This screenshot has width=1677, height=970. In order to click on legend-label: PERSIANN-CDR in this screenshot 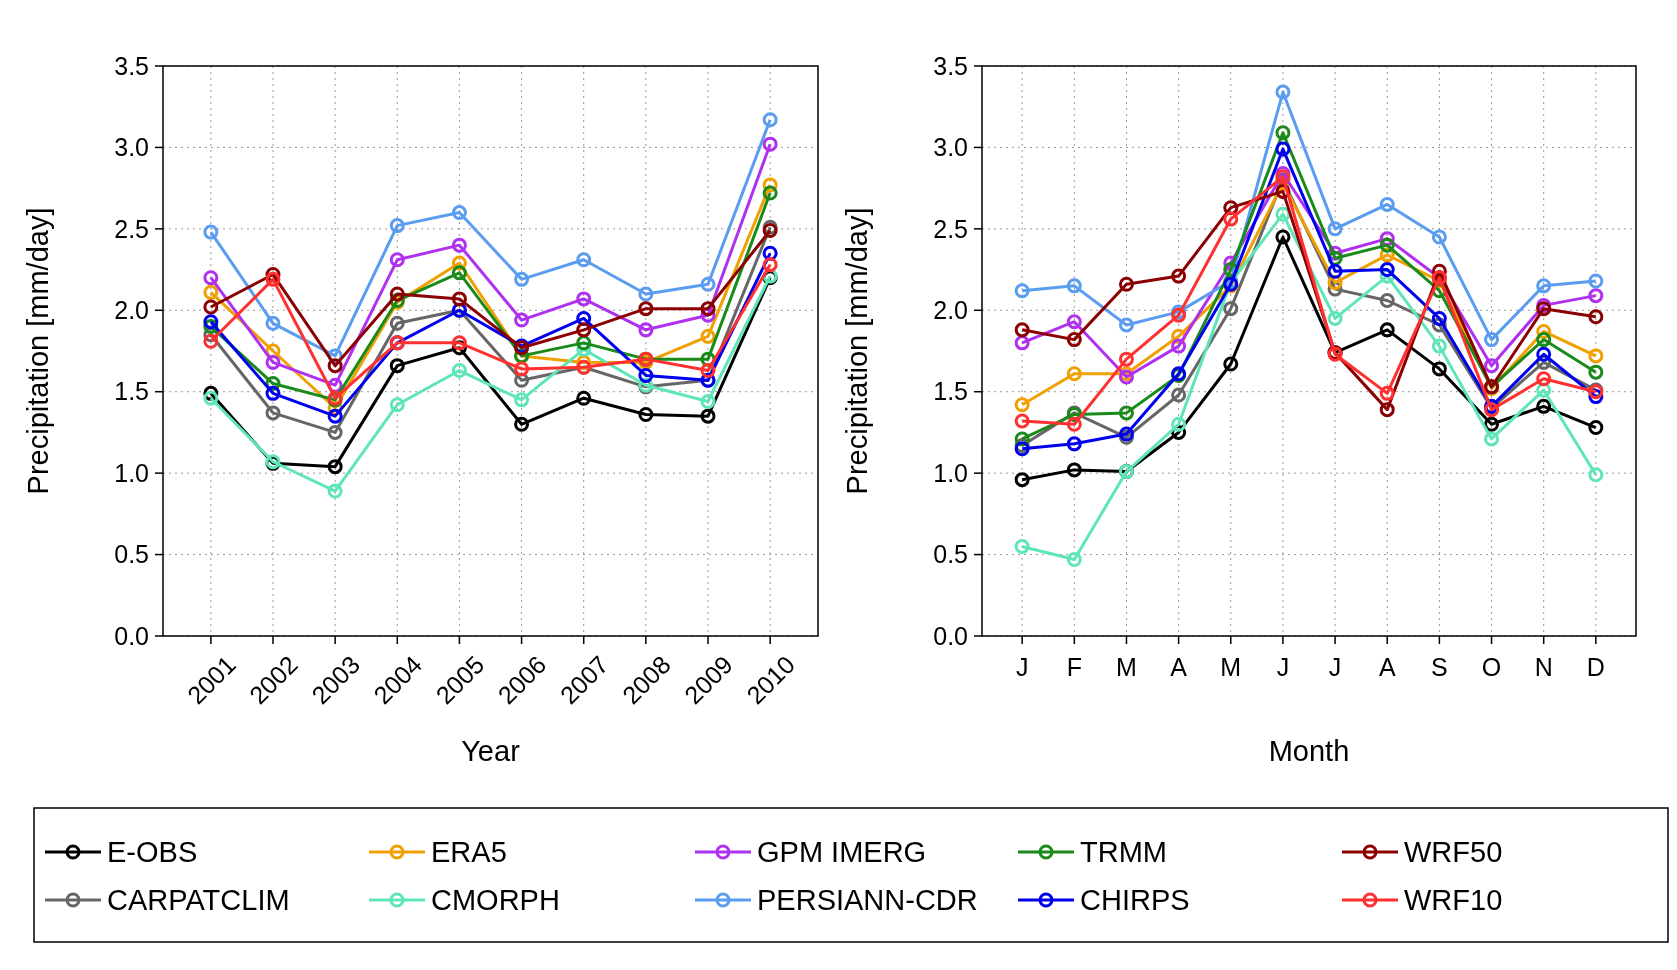, I will do `click(867, 900)`.